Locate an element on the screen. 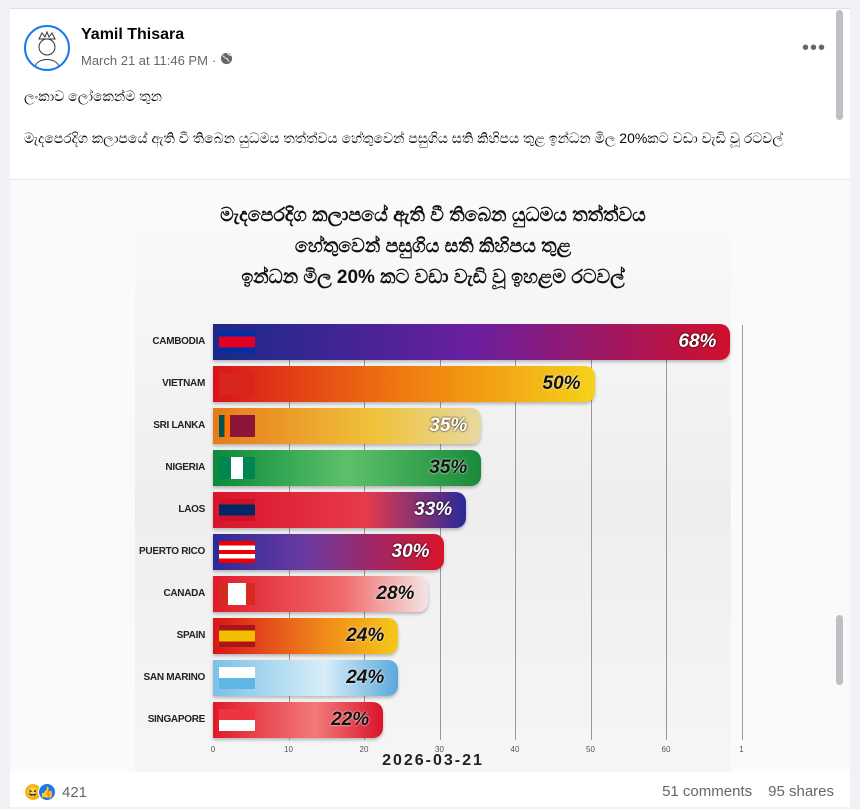  post-footer: 😆 👍 421 51 comments 95 shares is located at coordinates (430, 794).